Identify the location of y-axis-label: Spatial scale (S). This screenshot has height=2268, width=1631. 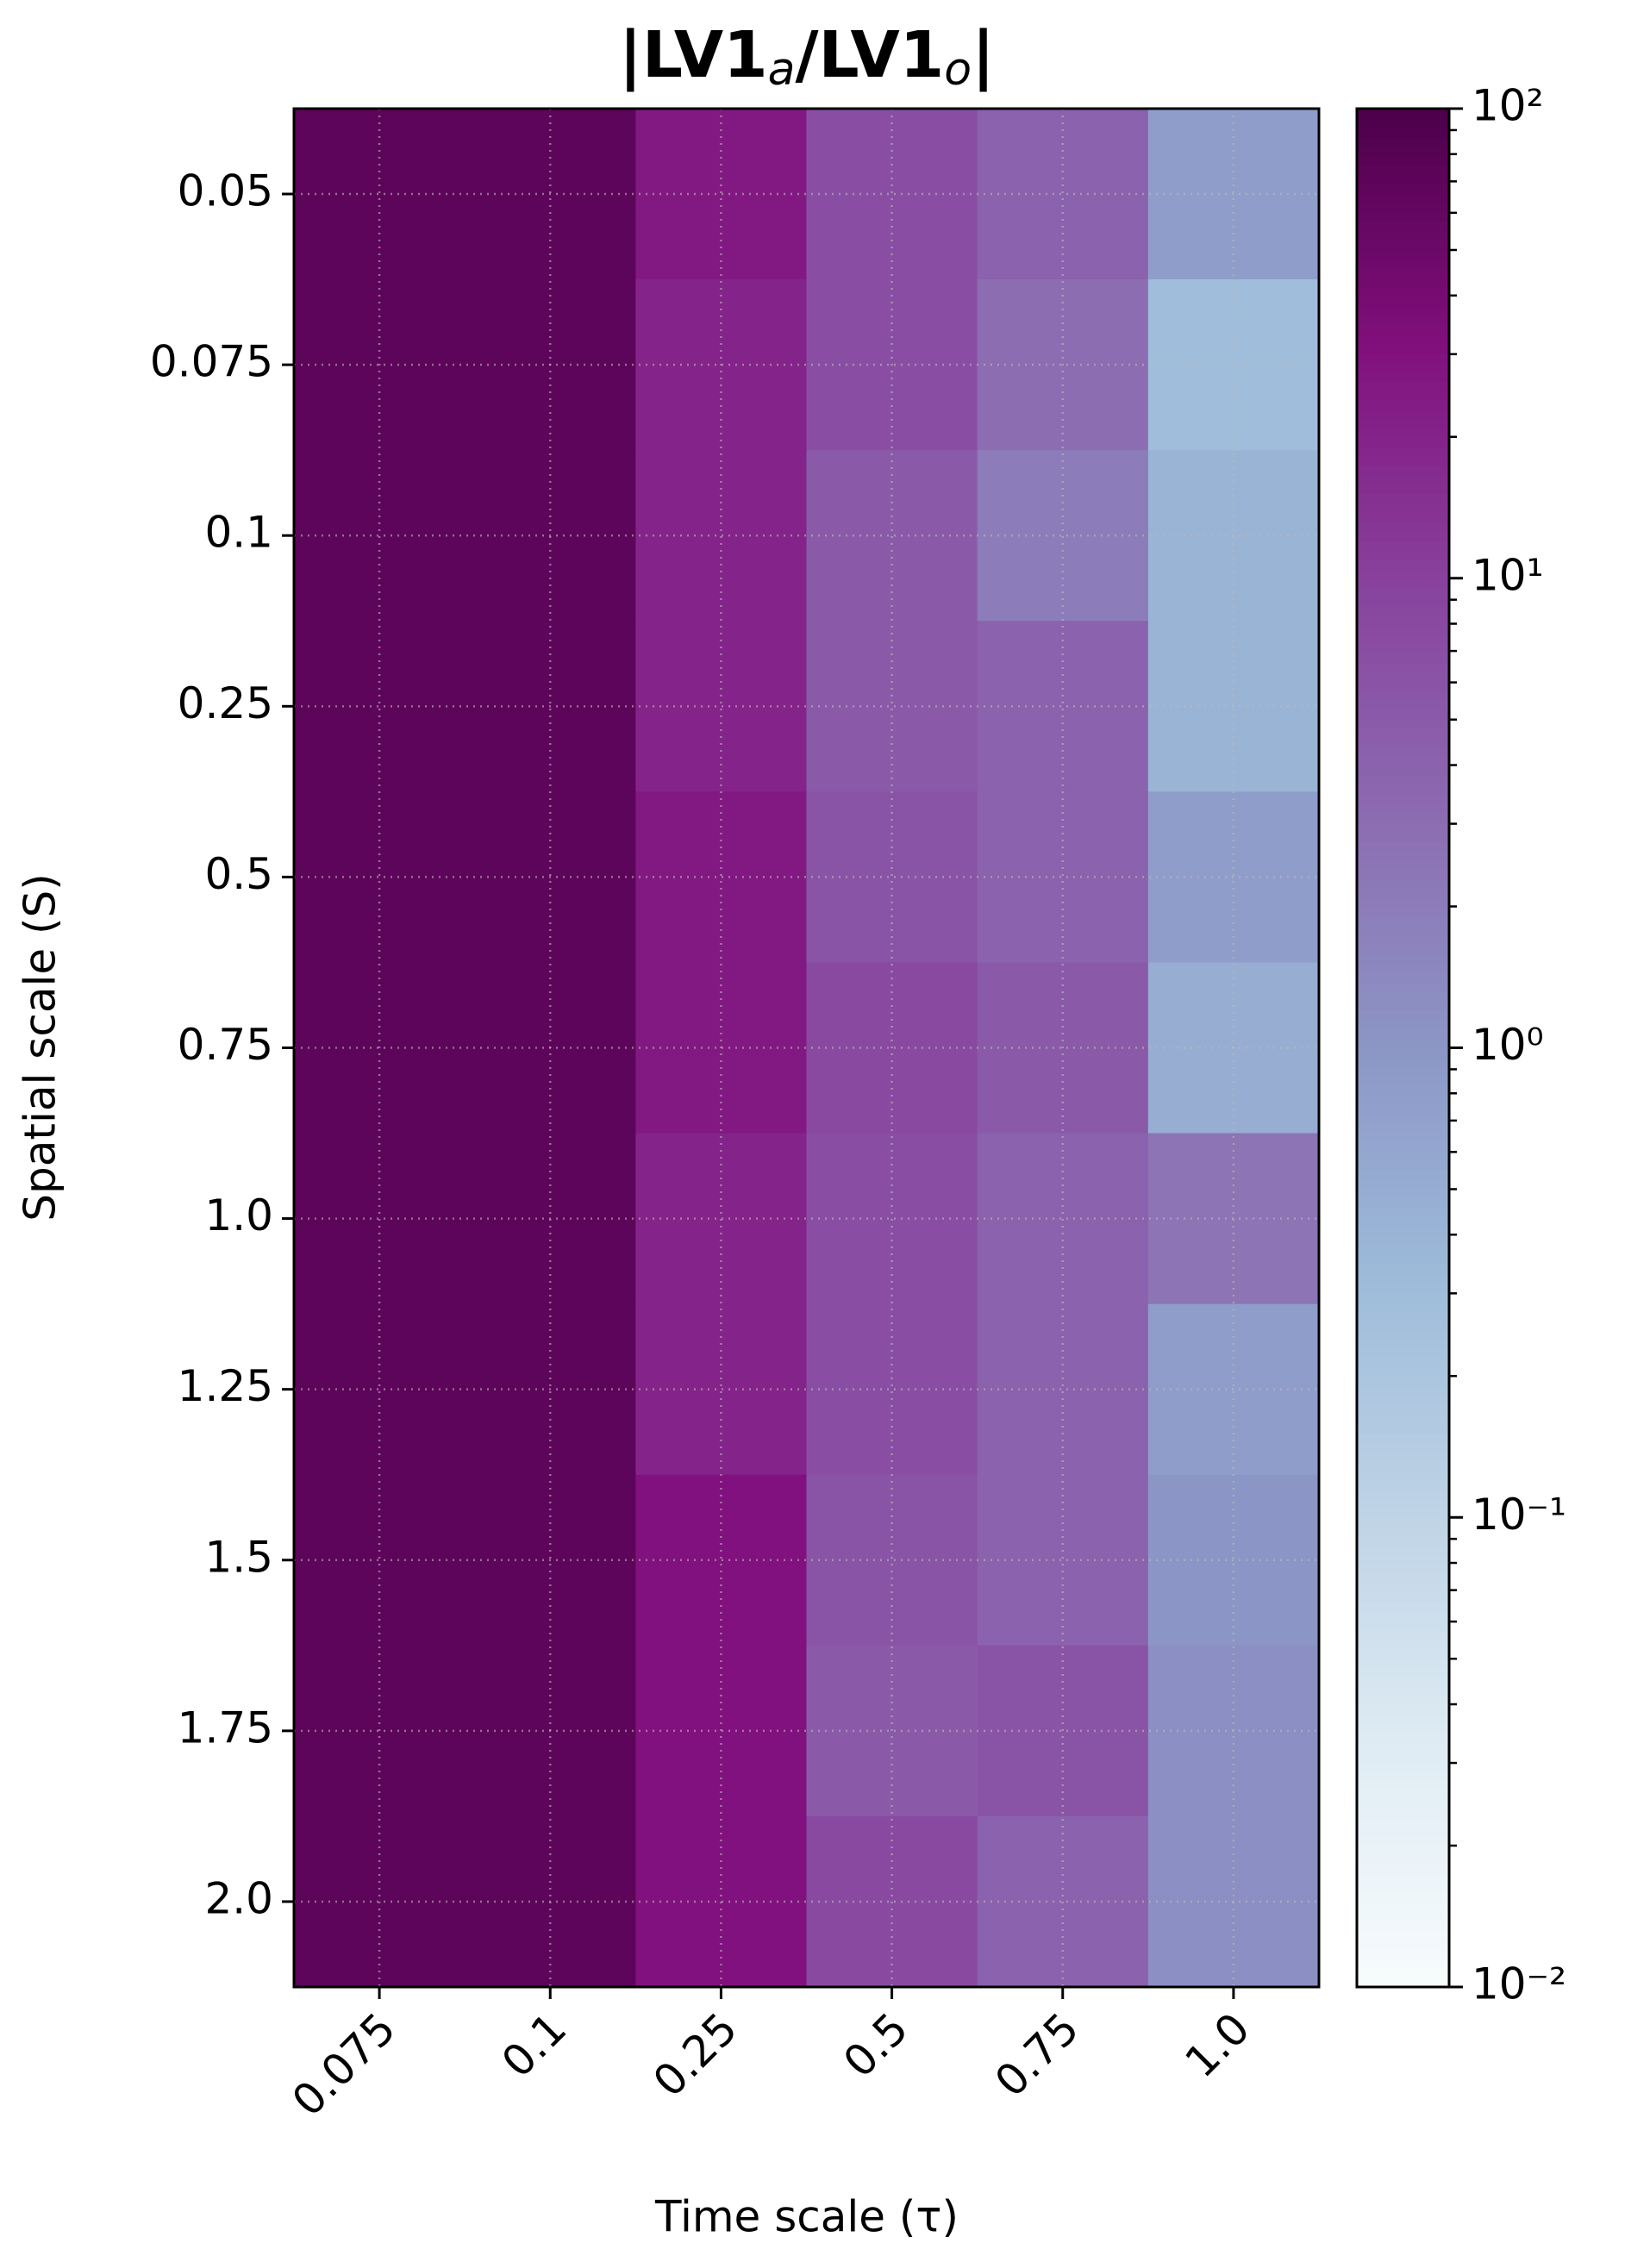
(41, 1047).